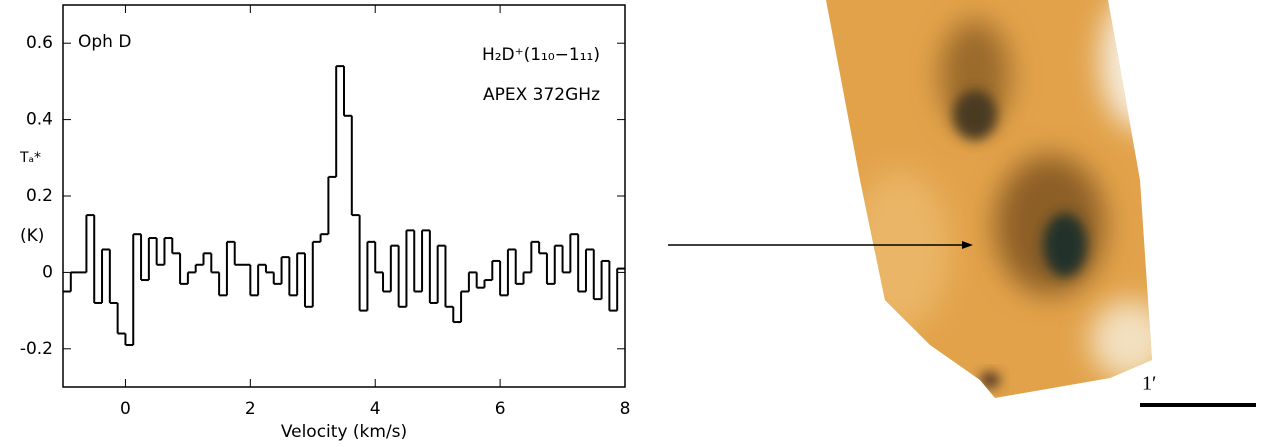 The height and width of the screenshot is (447, 1268). I want to click on y-tick-label: -0.2, so click(36, 349).